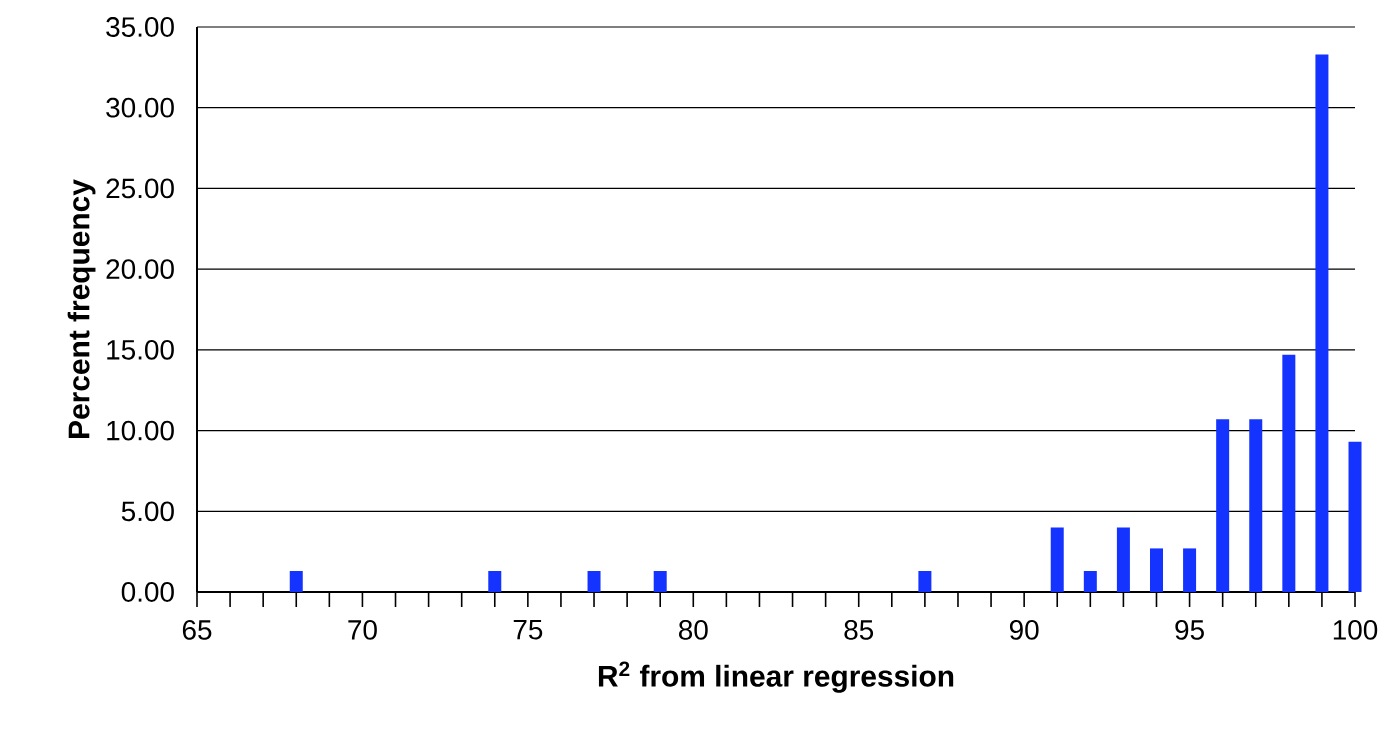 The height and width of the screenshot is (742, 1391). What do you see at coordinates (147, 511) in the screenshot?
I see `y-tick-label: 5.00` at bounding box center [147, 511].